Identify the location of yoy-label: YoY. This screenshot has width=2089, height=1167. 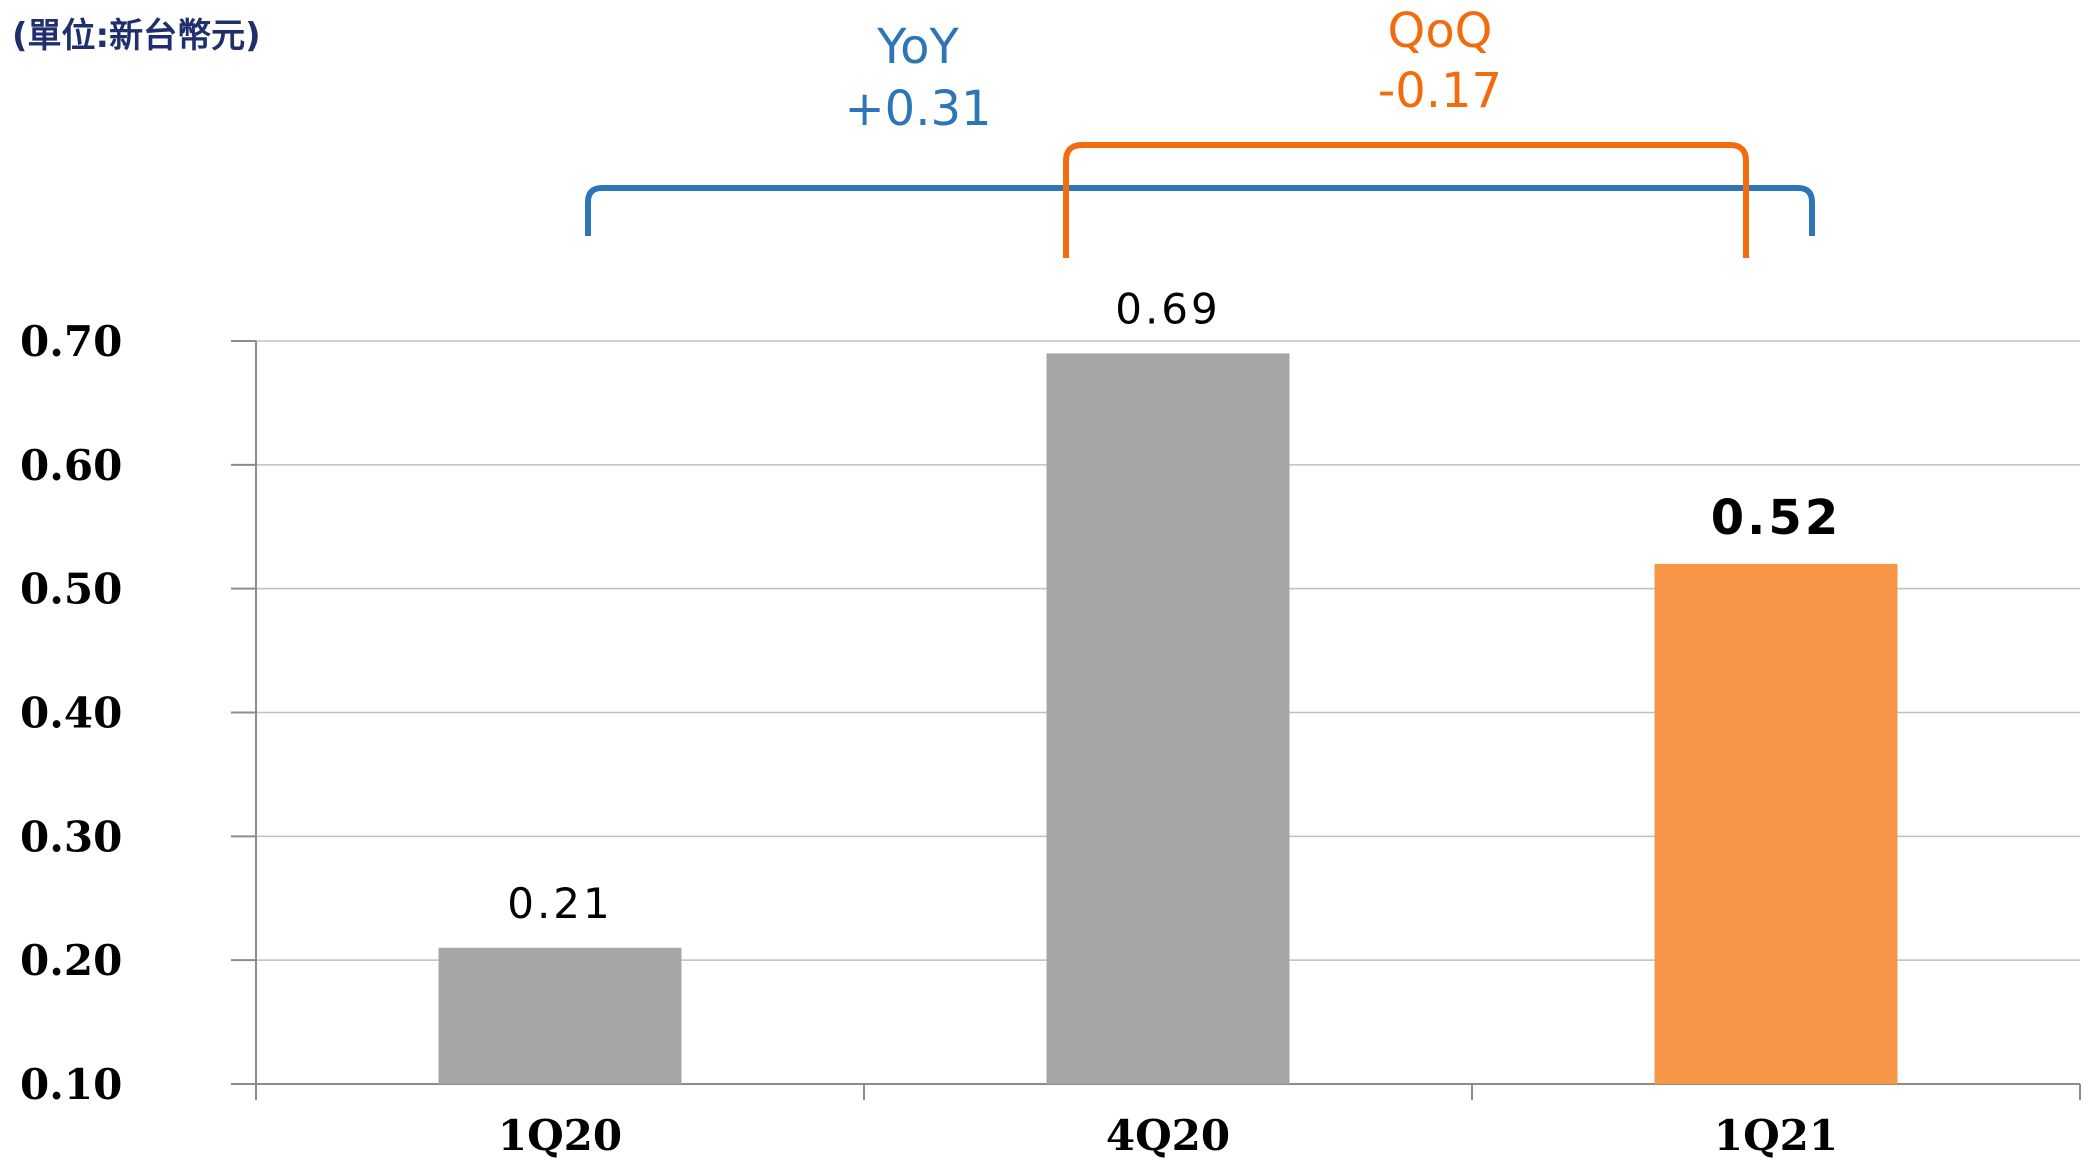
(917, 47).